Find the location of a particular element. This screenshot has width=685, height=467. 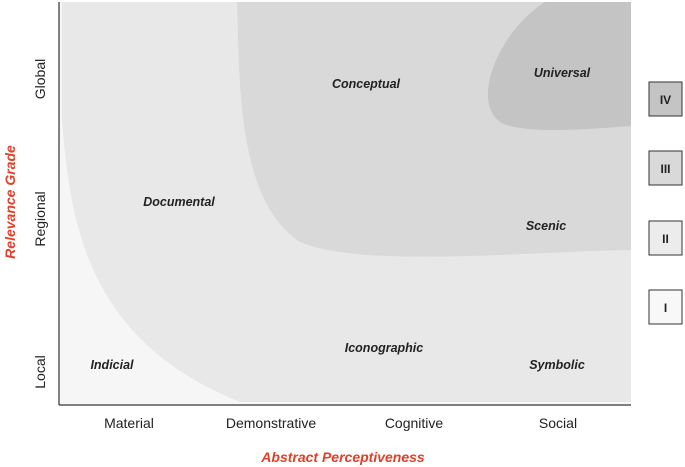

region-label-documental: Documental is located at coordinates (179, 202).